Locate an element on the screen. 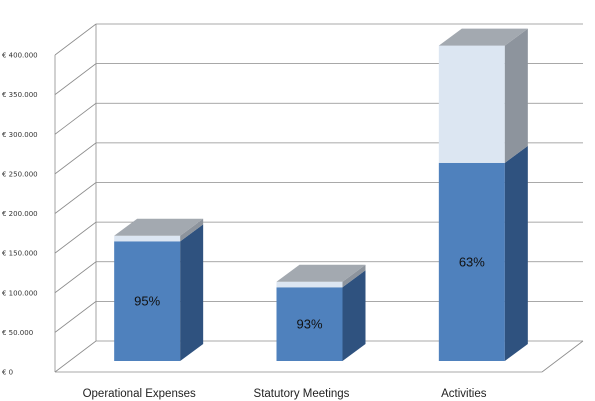 Image resolution: width=595 pixels, height=401 pixels. y-tick-label: € 300.000 is located at coordinates (20, 135).